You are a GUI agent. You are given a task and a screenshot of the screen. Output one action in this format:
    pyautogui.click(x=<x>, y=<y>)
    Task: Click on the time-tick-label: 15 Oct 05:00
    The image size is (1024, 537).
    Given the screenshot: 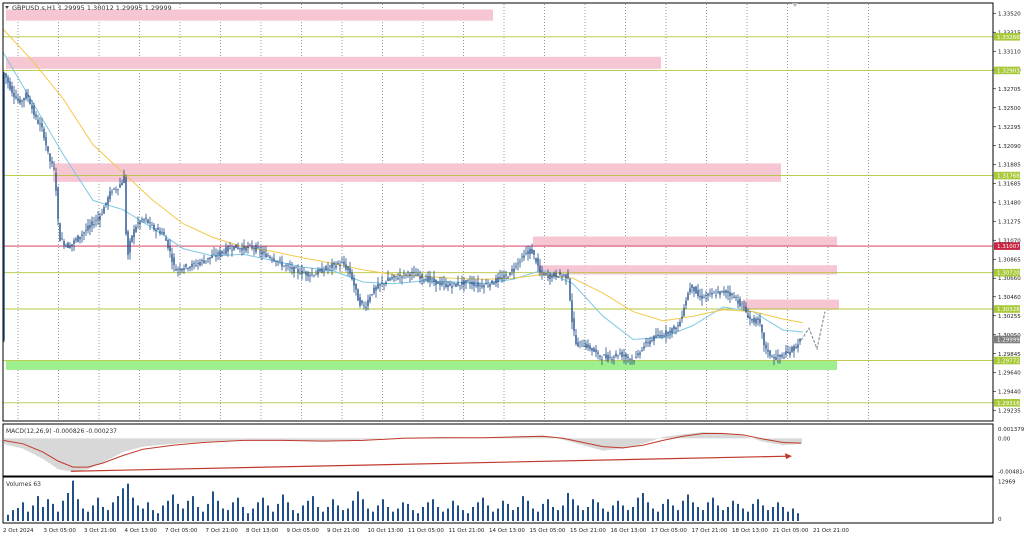 What is the action you would take?
    pyautogui.click(x=548, y=531)
    